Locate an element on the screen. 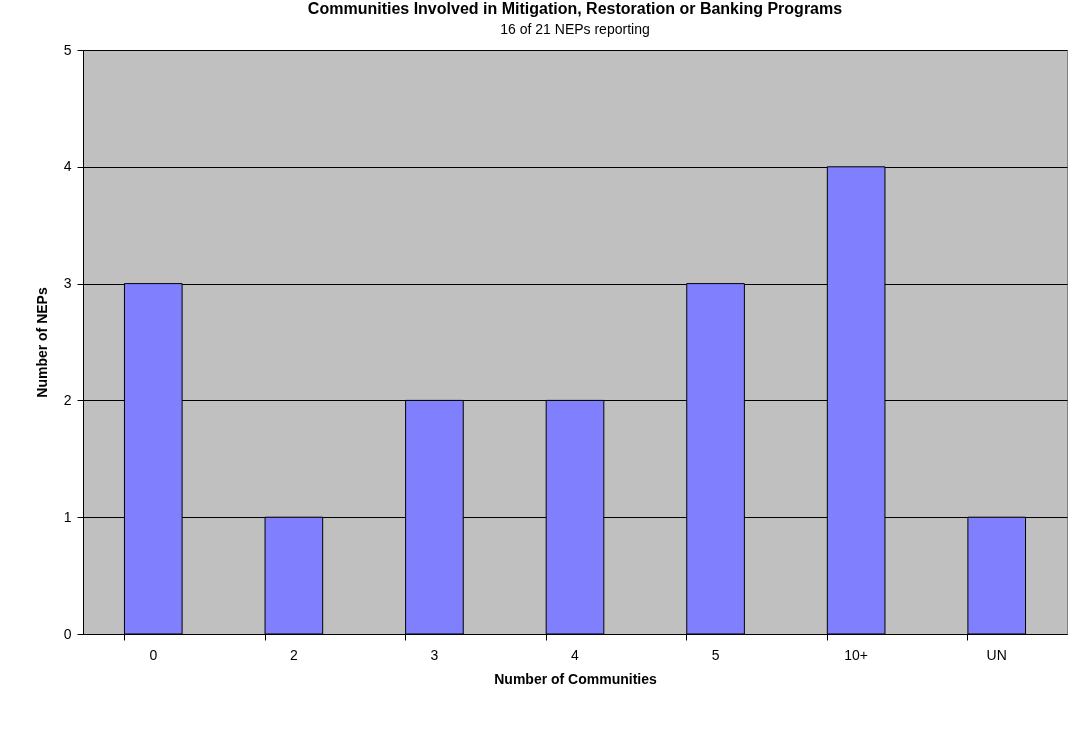  chart-title: Communities Involved in Mitigation, Restoration or Banking Programs is located at coordinates (575, 8).